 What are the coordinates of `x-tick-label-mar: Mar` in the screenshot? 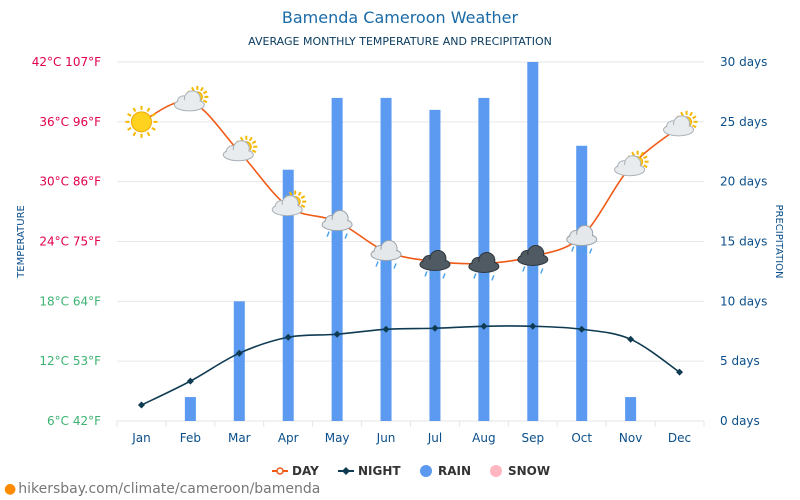 It's located at (239, 438).